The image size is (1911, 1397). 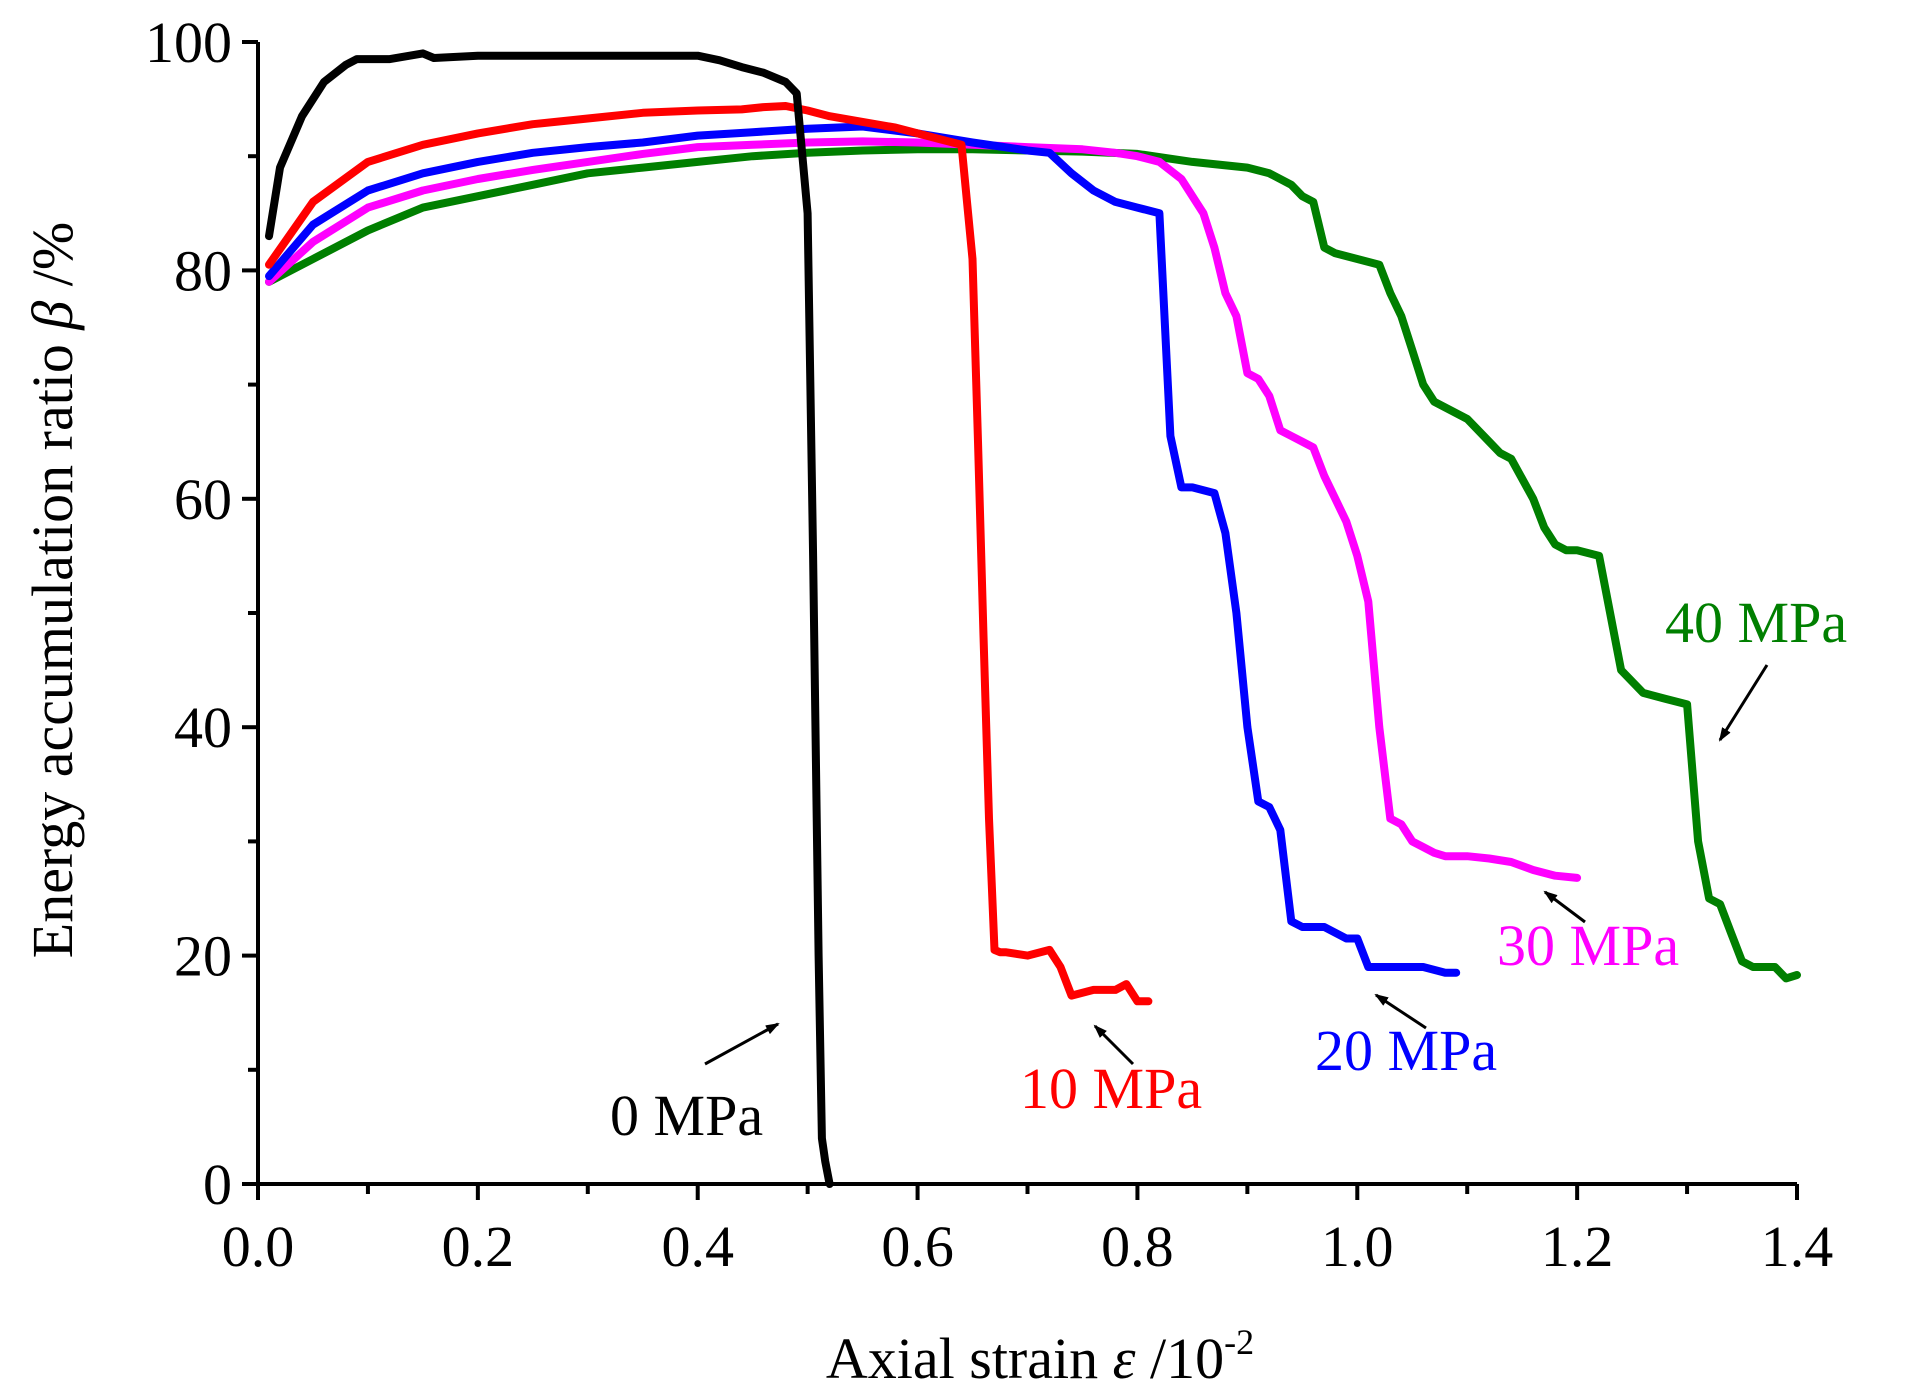 What do you see at coordinates (478, 1246) in the screenshot?
I see `x-tick-label: 0.2` at bounding box center [478, 1246].